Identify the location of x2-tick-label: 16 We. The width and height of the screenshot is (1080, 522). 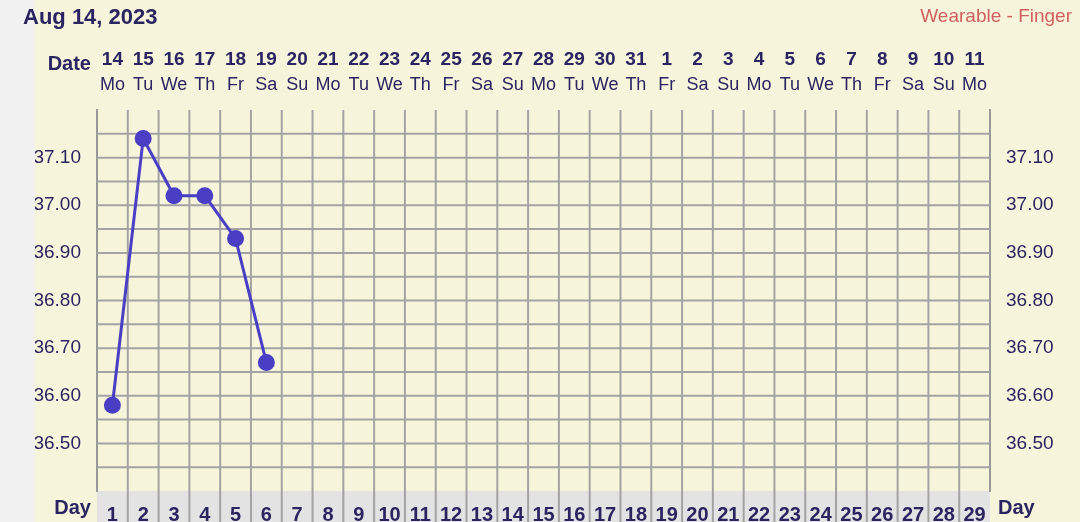
(174, 71).